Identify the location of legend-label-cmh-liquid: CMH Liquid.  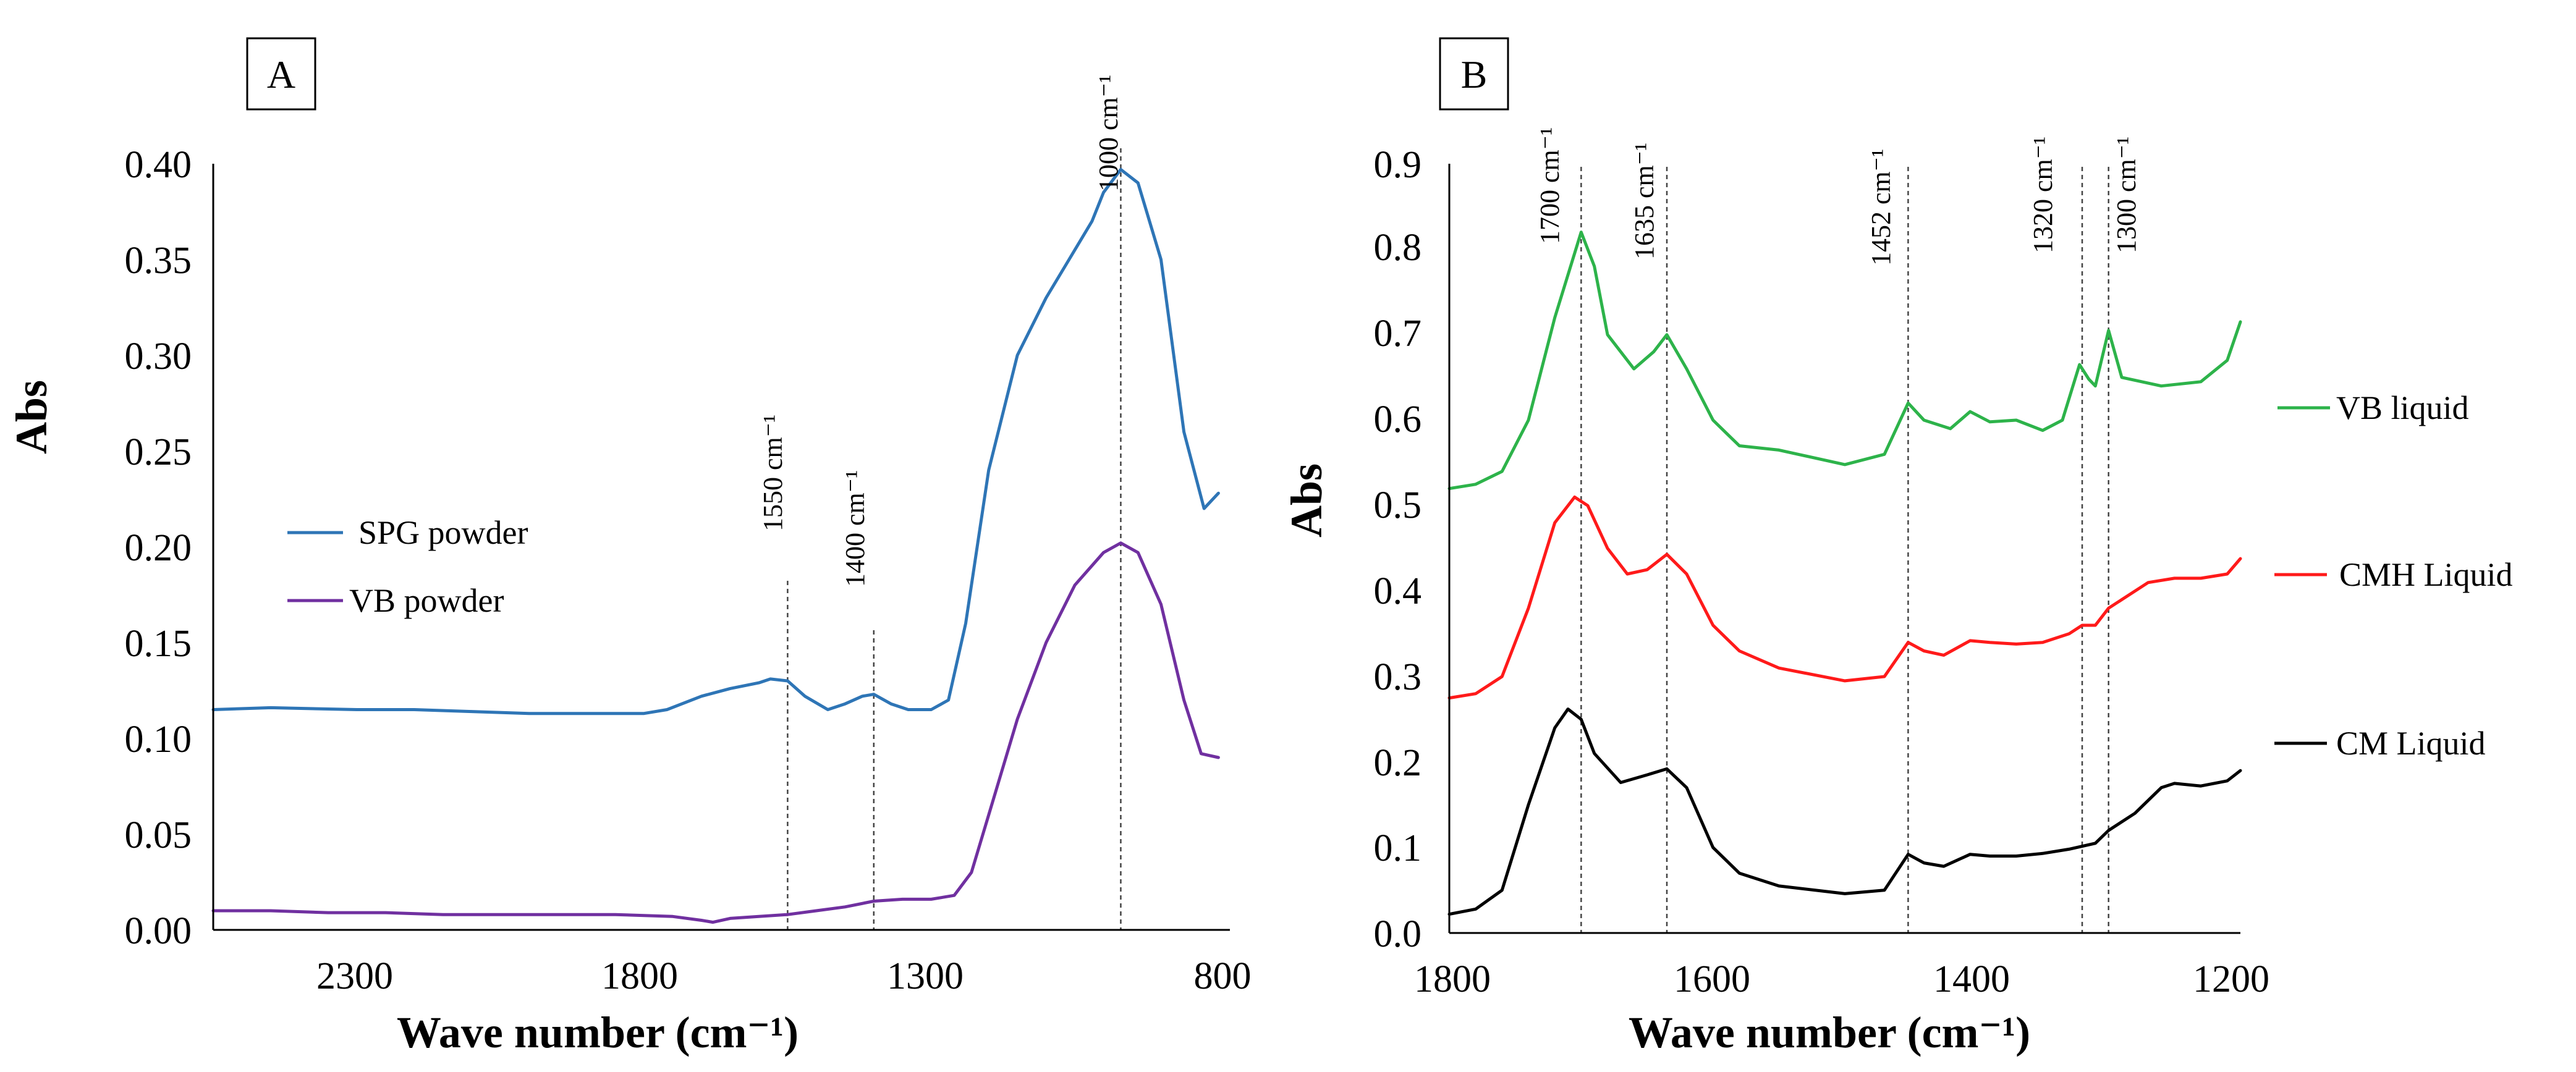
(2426, 574).